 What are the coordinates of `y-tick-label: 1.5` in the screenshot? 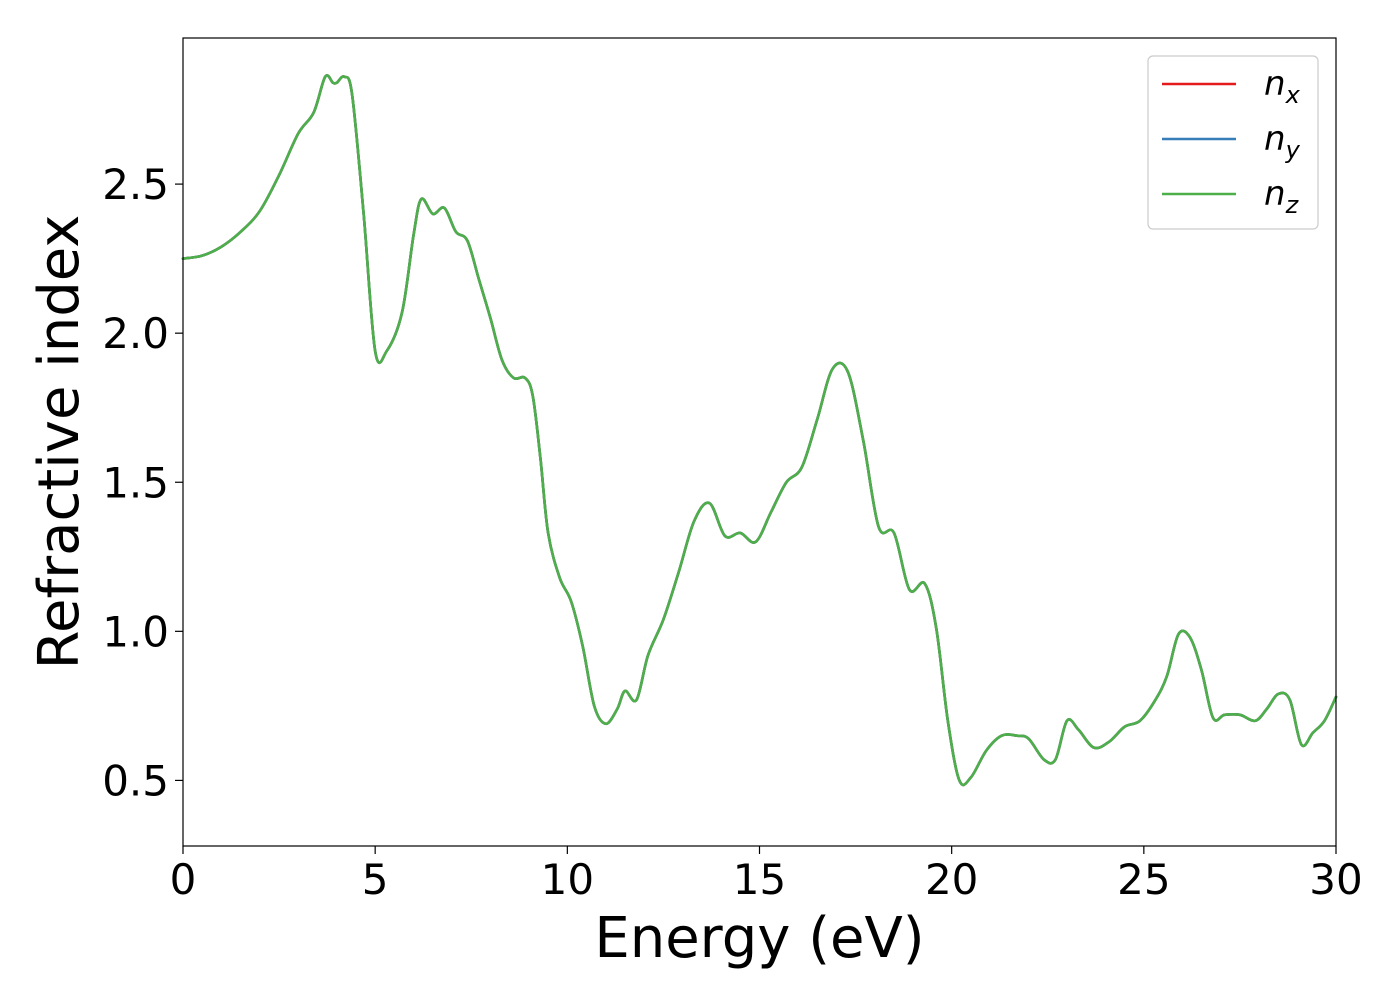 It's located at (135, 482).